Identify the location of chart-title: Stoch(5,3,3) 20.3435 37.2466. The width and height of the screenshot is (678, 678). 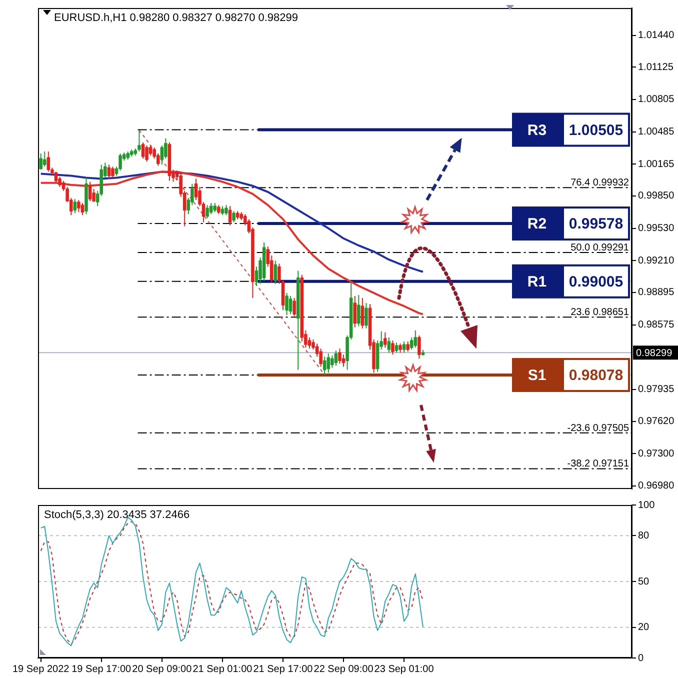
(117, 515).